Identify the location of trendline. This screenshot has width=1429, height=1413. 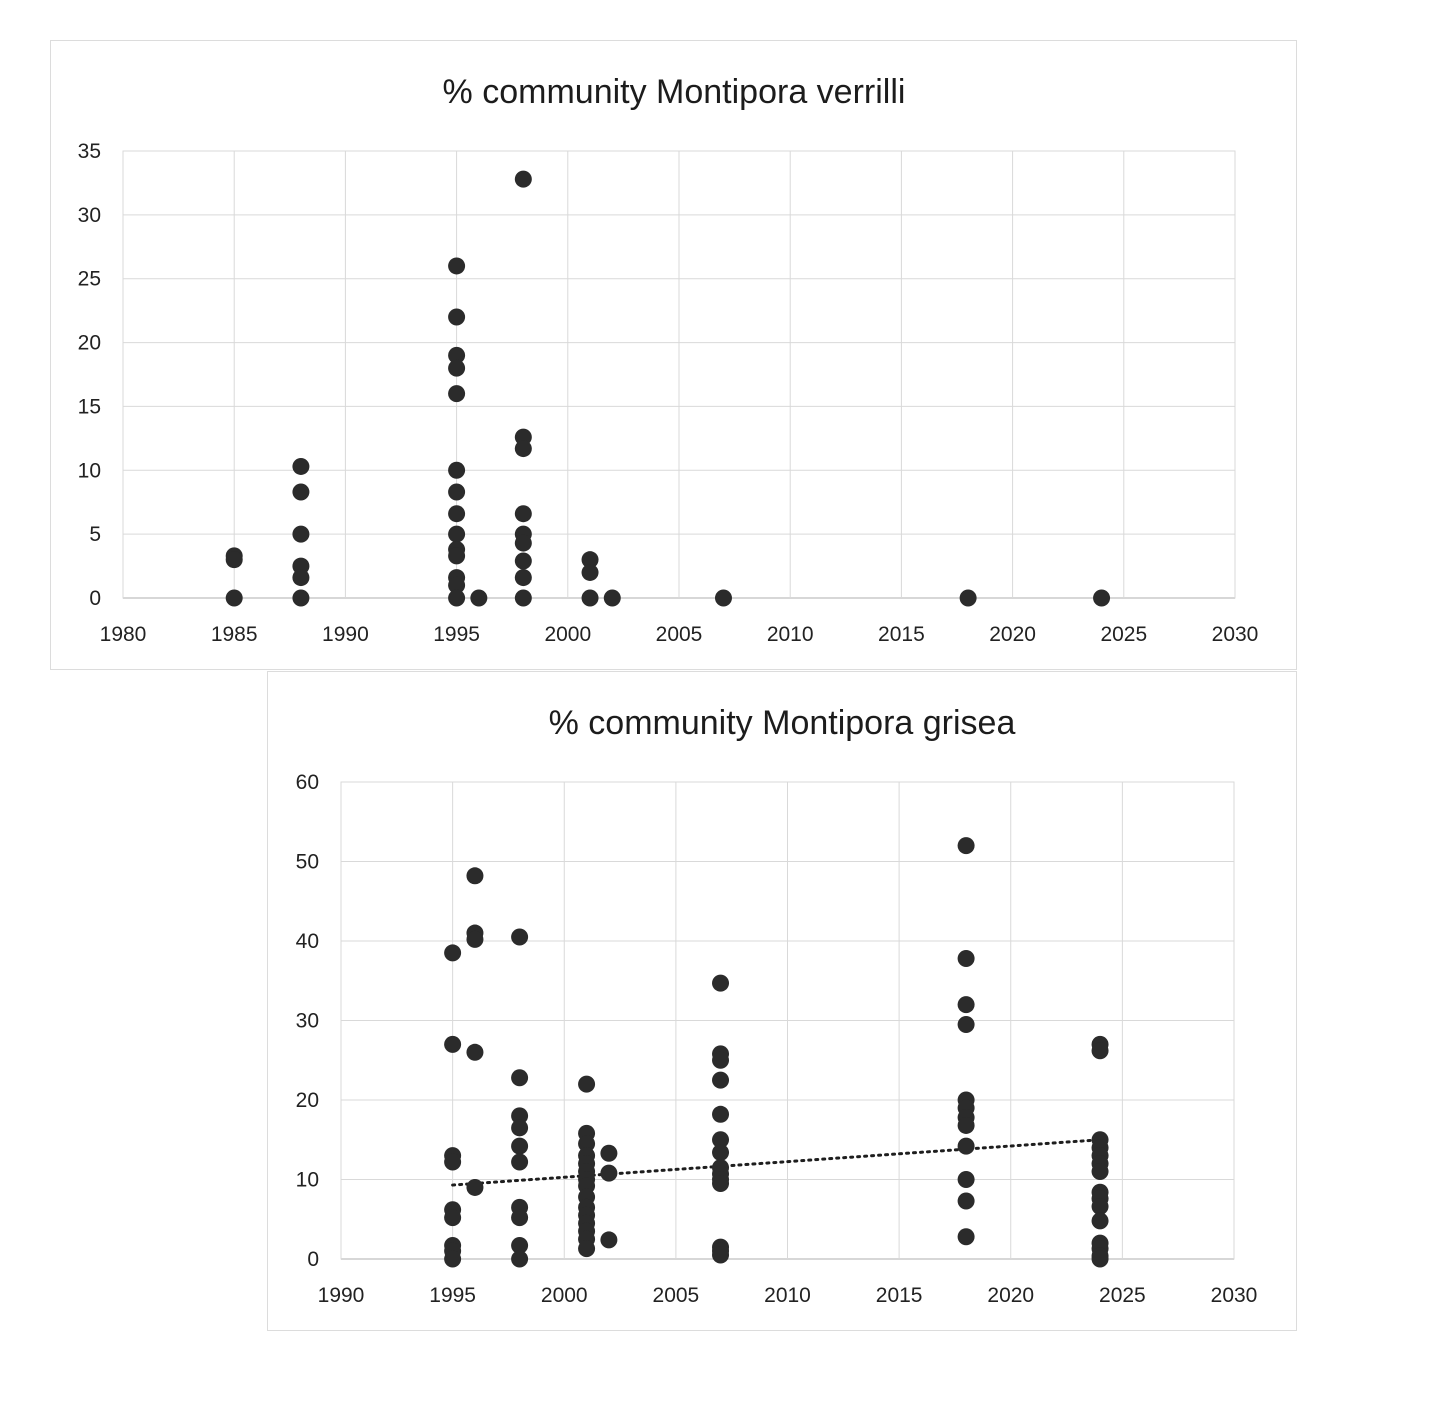
(776, 1162).